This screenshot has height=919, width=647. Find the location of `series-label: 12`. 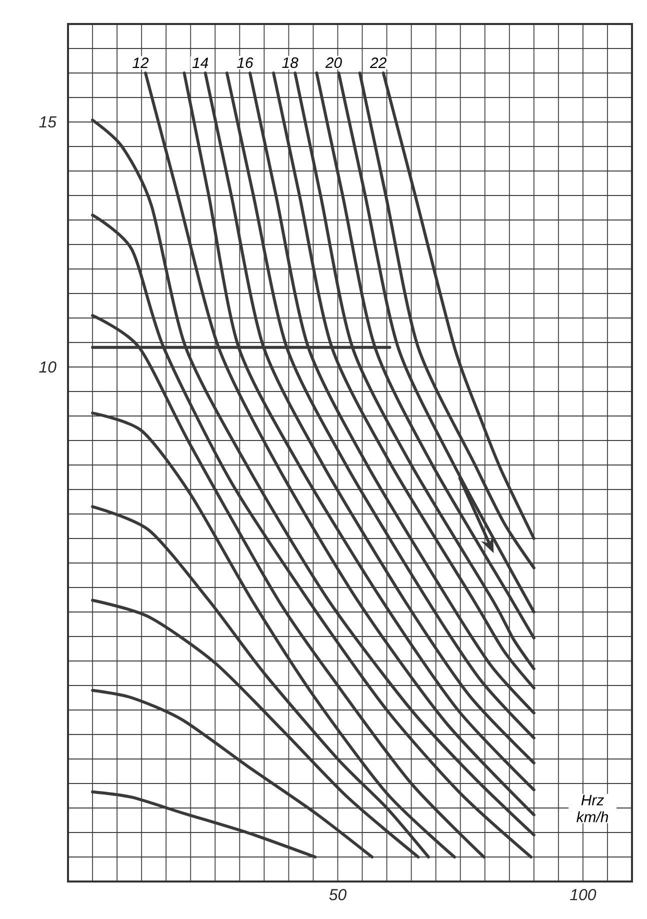

series-label: 12 is located at coordinates (140, 63).